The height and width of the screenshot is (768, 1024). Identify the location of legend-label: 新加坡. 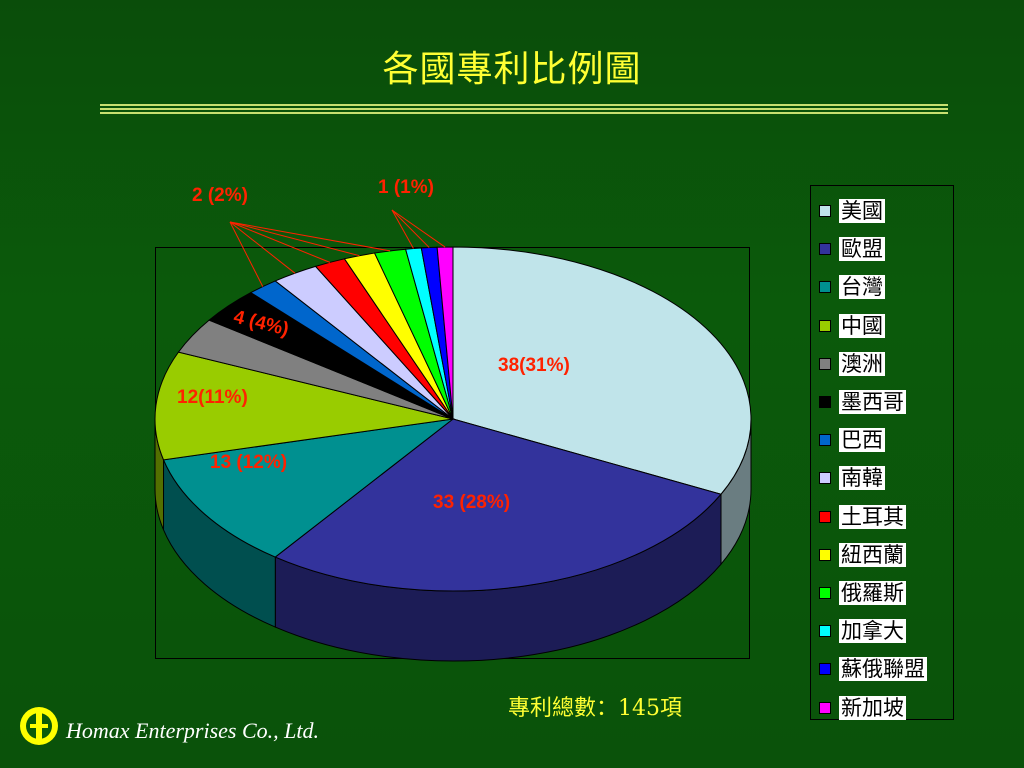
(872, 707).